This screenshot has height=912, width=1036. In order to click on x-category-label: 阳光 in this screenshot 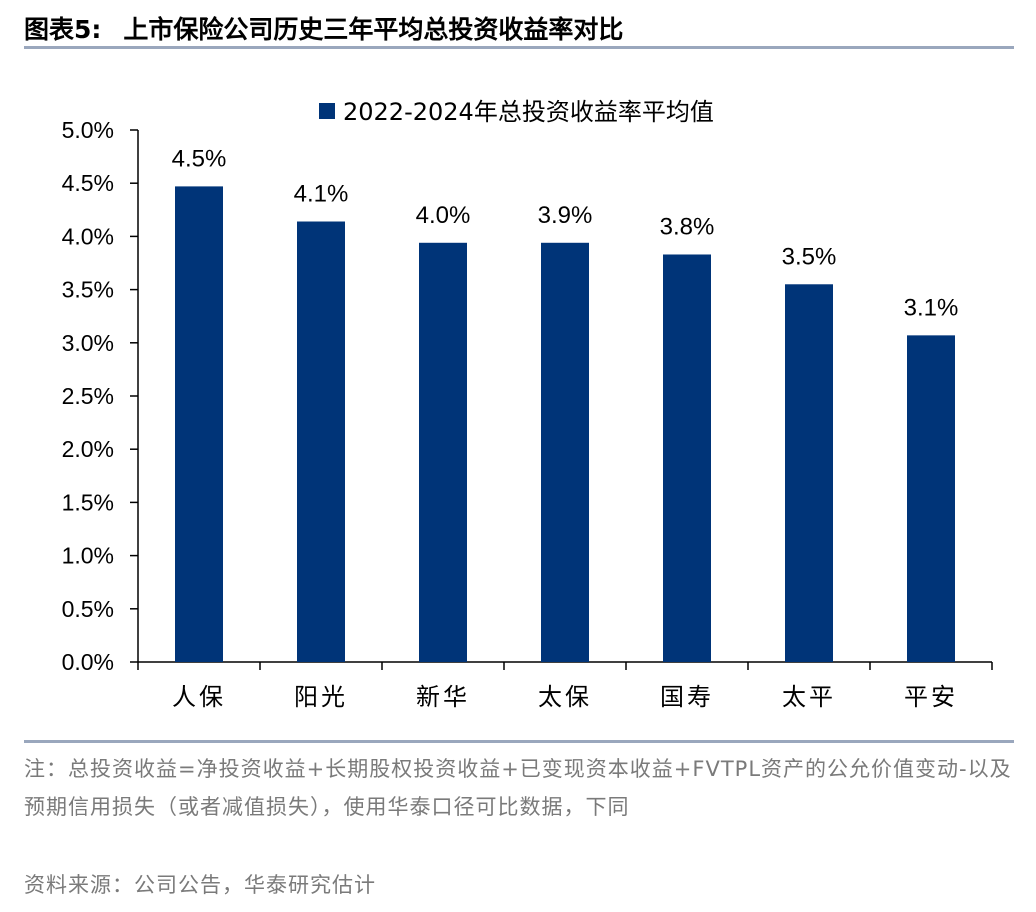, I will do `click(321, 697)`.